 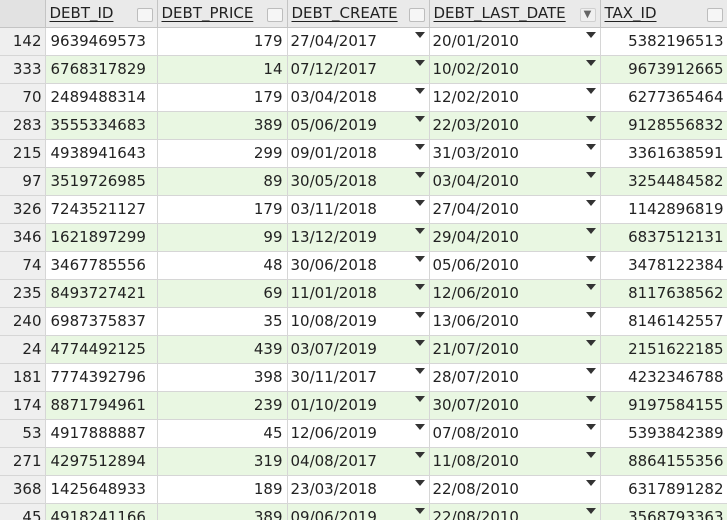 I want to click on cell-tax-id: 8864155356, so click(x=663, y=461).